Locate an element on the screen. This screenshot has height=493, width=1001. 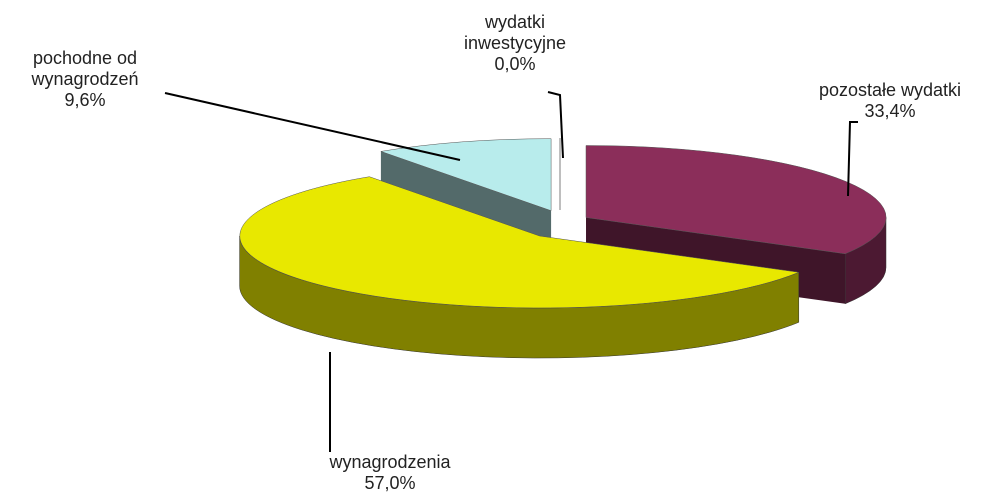
category-label: pochodne od wynagrodzeń is located at coordinates (85, 68).